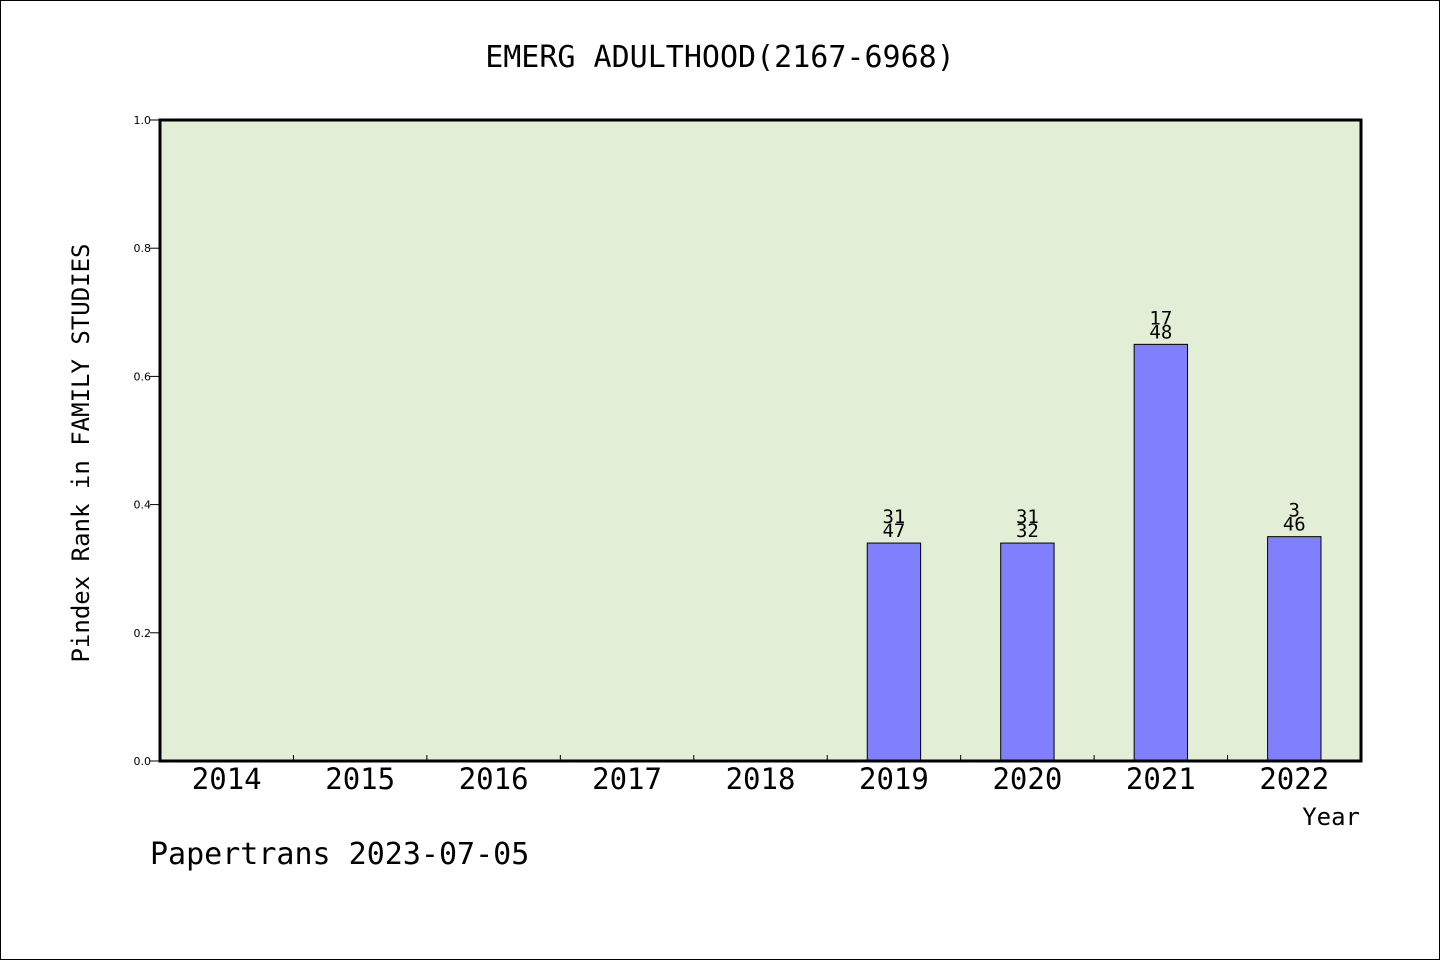 The width and height of the screenshot is (1440, 960). I want to click on x-axis-tick-labels: 2014 2015 2016 2017 2018 2019 2020 2021 2022, so click(760, 779).